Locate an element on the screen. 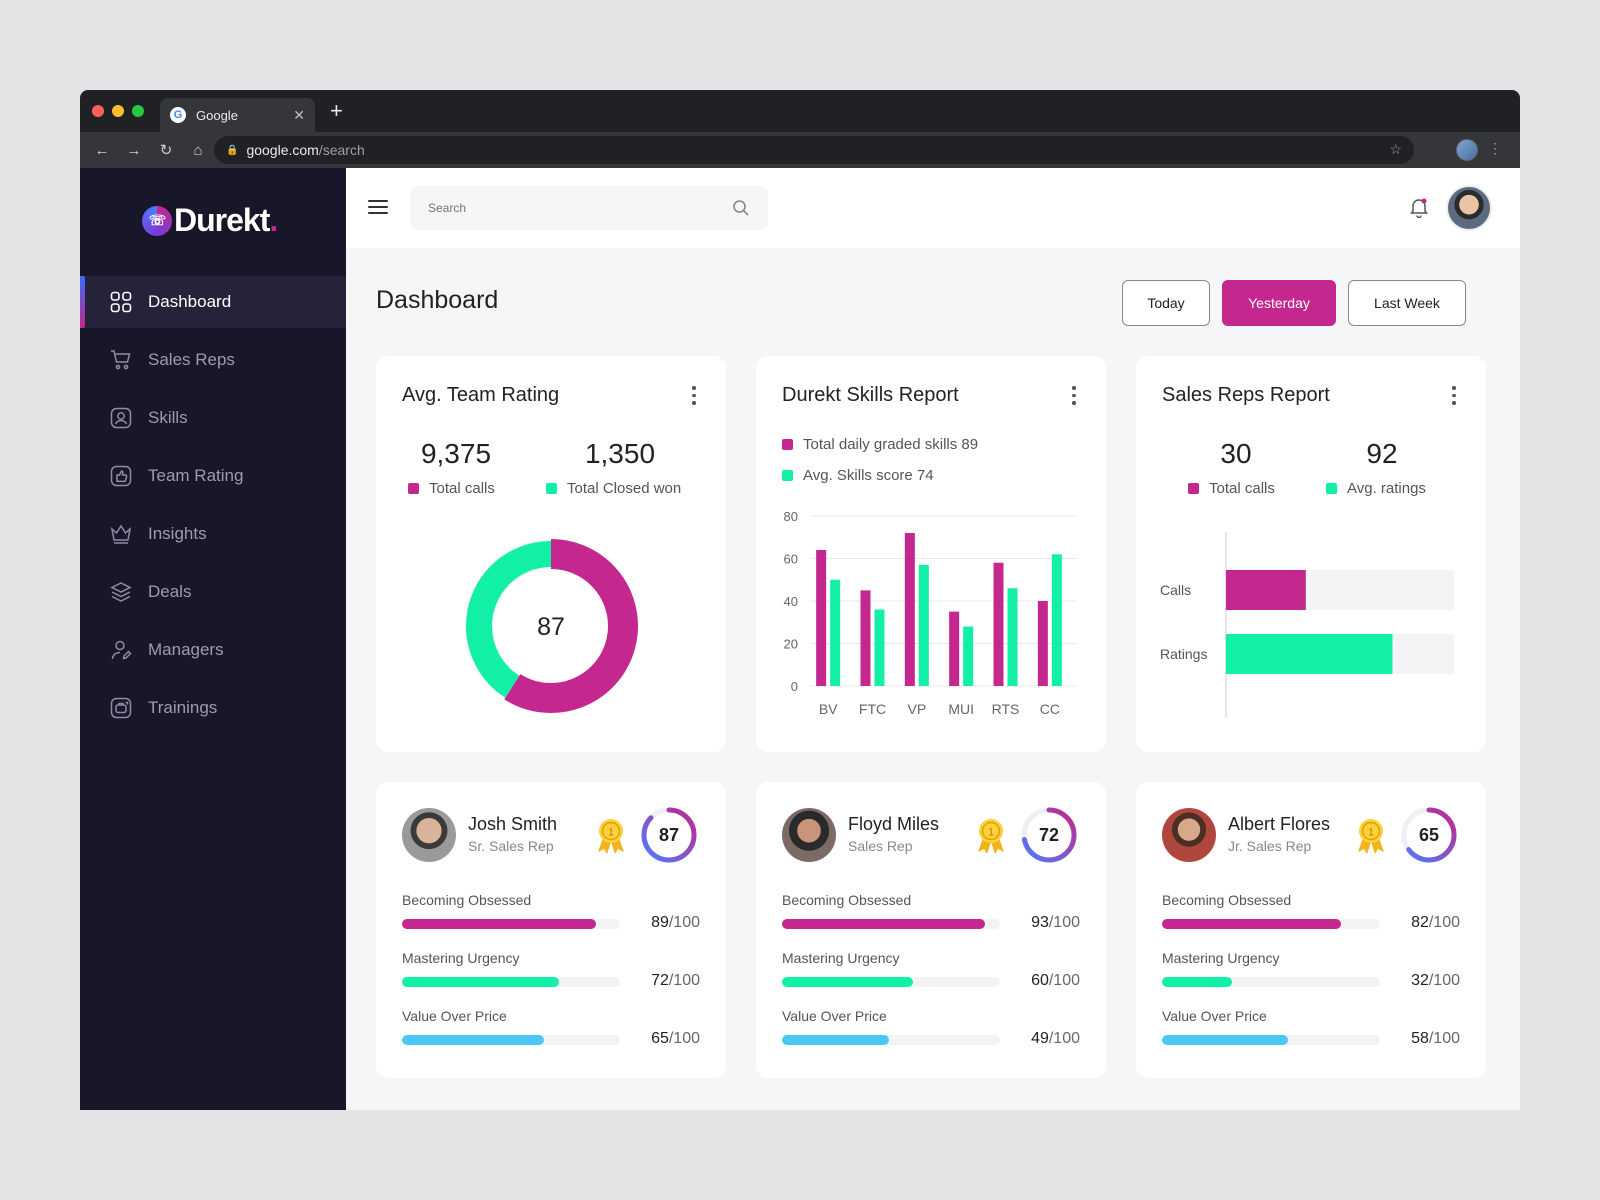 Image resolution: width=1600 pixels, height=1200 pixels. y-tick-label: 80 is located at coordinates (791, 516).